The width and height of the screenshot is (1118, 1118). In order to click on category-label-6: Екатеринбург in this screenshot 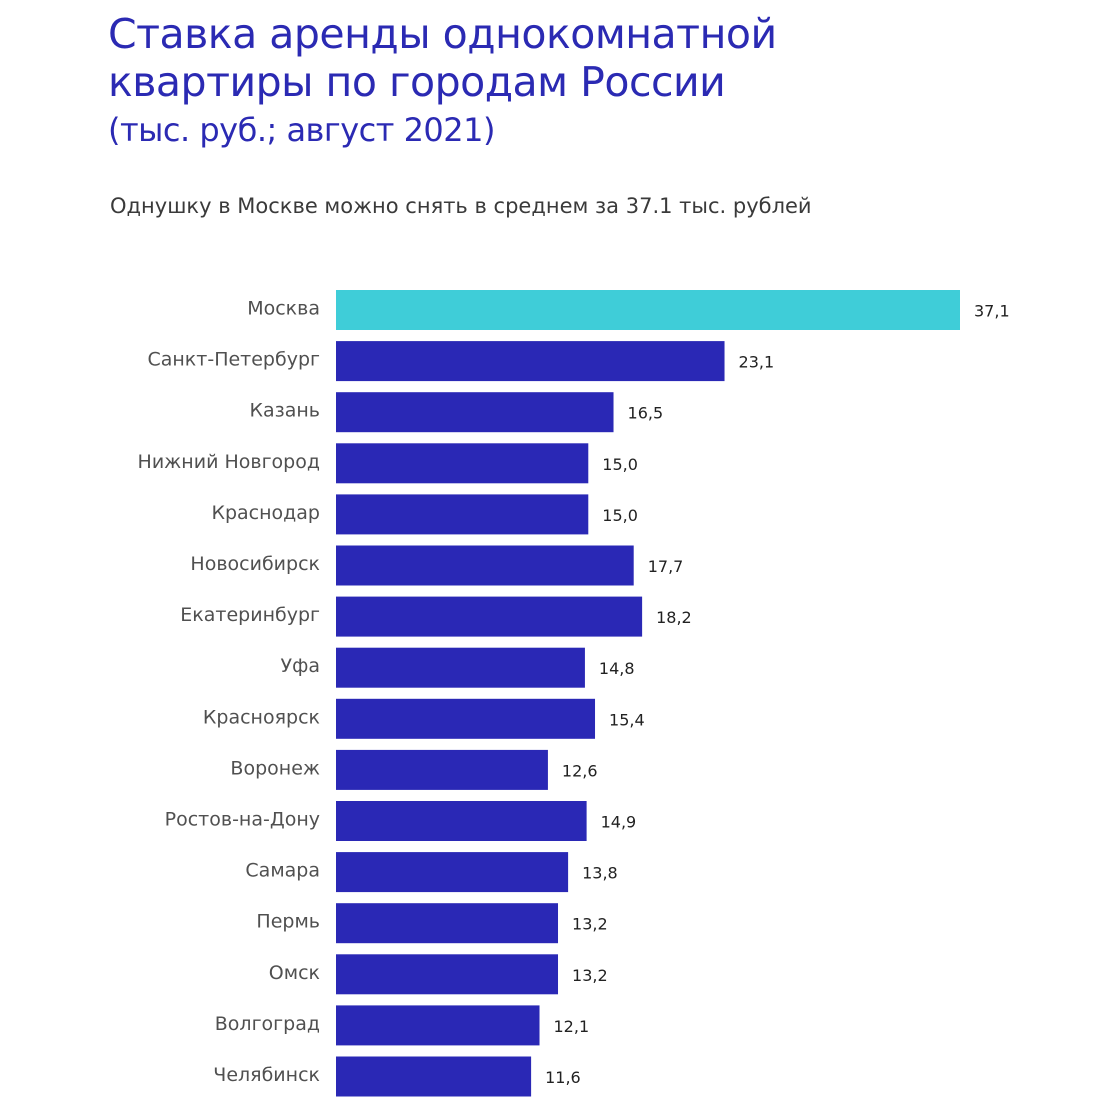, I will do `click(250, 615)`.